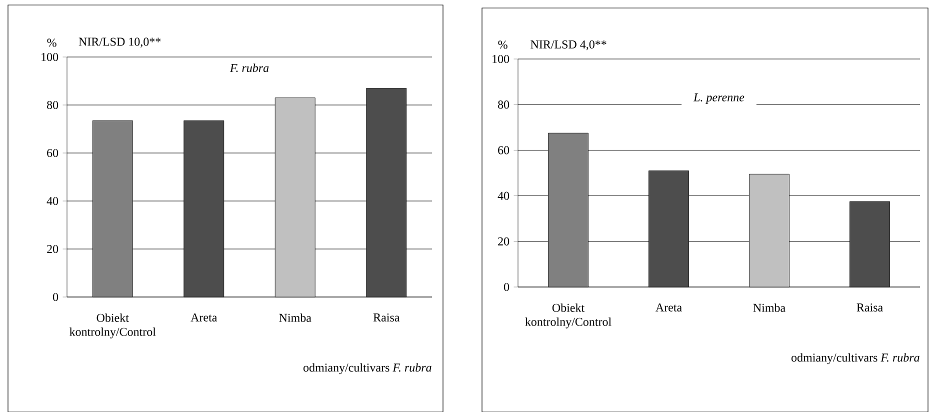 This screenshot has width=929, height=412. What do you see at coordinates (568, 45) in the screenshot?
I see `text: NIR/LSD 4,0**` at bounding box center [568, 45].